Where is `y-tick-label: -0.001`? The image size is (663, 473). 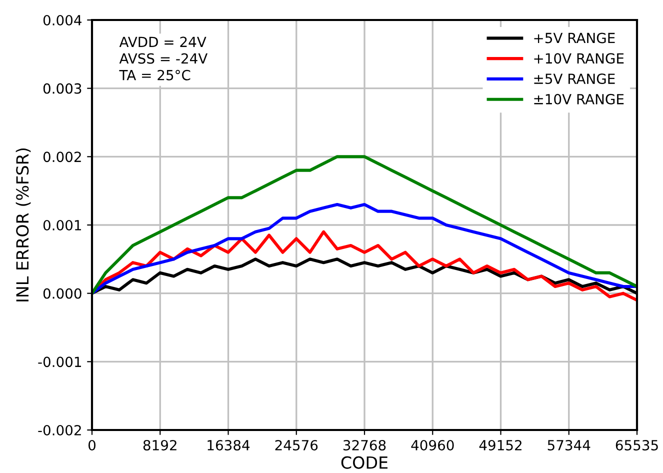 y-tick-label: -0.001 is located at coordinates (59, 362).